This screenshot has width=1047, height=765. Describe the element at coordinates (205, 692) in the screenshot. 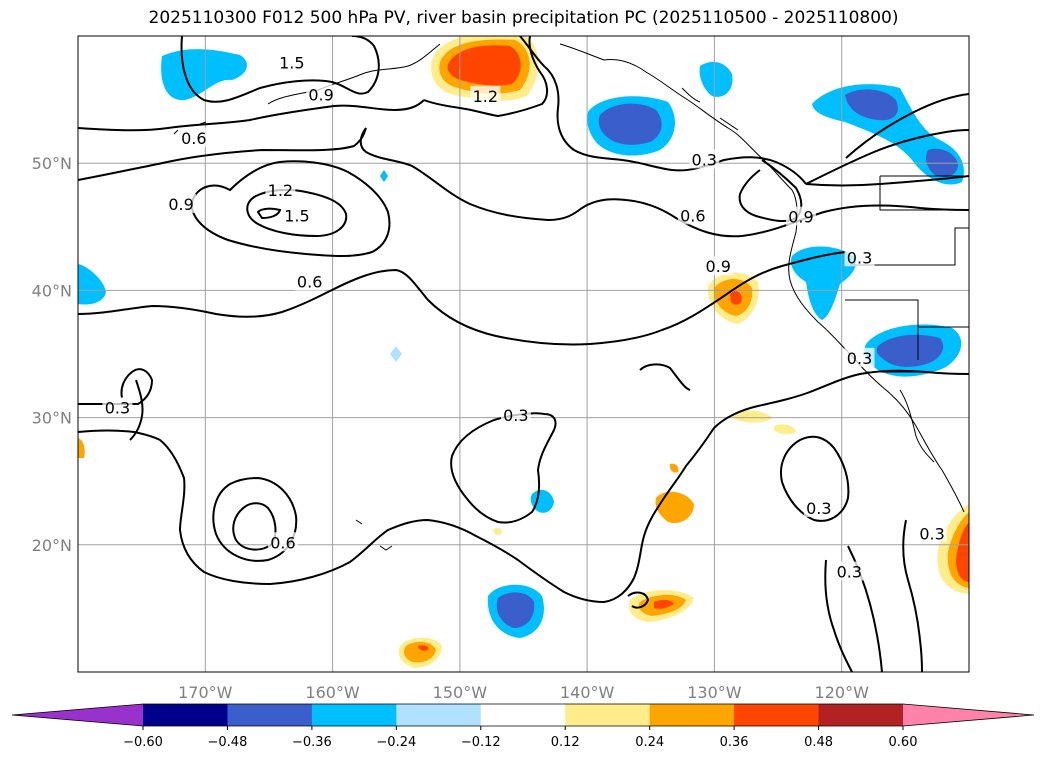

I see `lon-tick-label: 170°W` at that location.